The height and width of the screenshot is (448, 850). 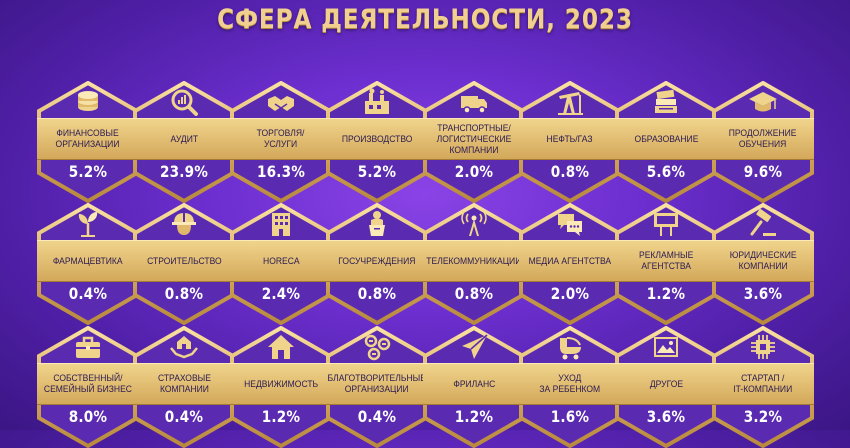 I want to click on truck-icon, so click(x=474, y=105).